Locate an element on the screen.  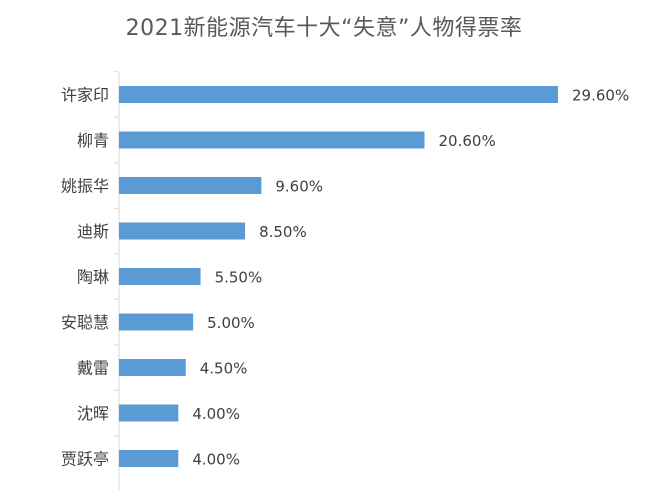
data-label: 4.50% is located at coordinates (224, 369).